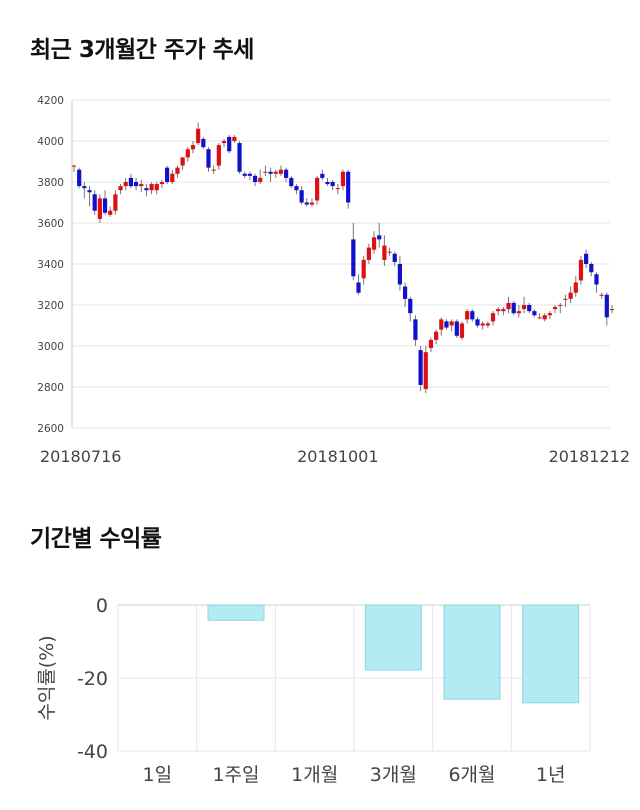 The width and height of the screenshot is (640, 810). What do you see at coordinates (80, 456) in the screenshot?
I see `price-x-tick-label: 20180716` at bounding box center [80, 456].